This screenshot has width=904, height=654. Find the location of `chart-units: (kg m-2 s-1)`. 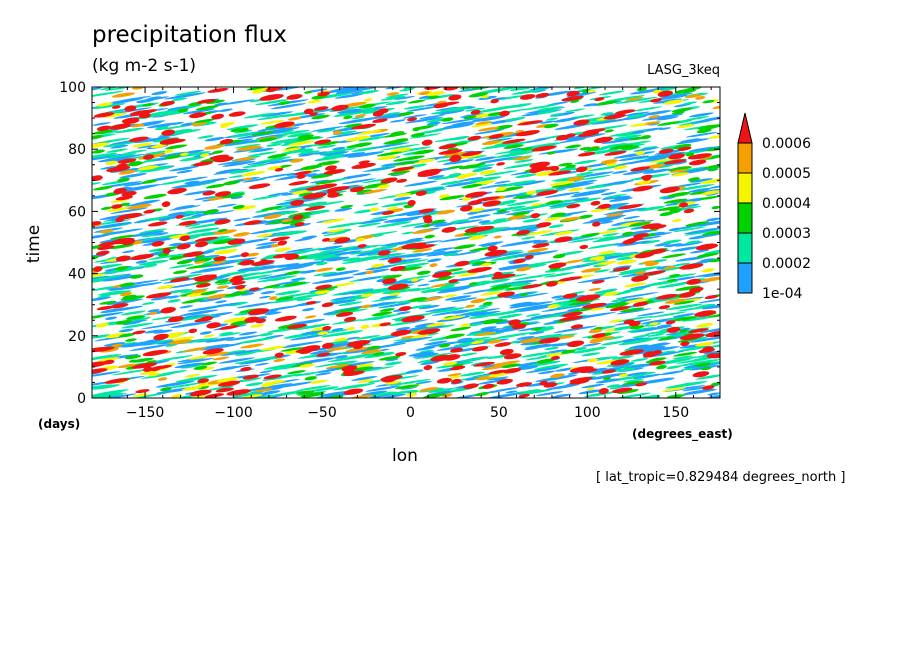

chart-units: (kg m-2 s-1) is located at coordinates (144, 66).